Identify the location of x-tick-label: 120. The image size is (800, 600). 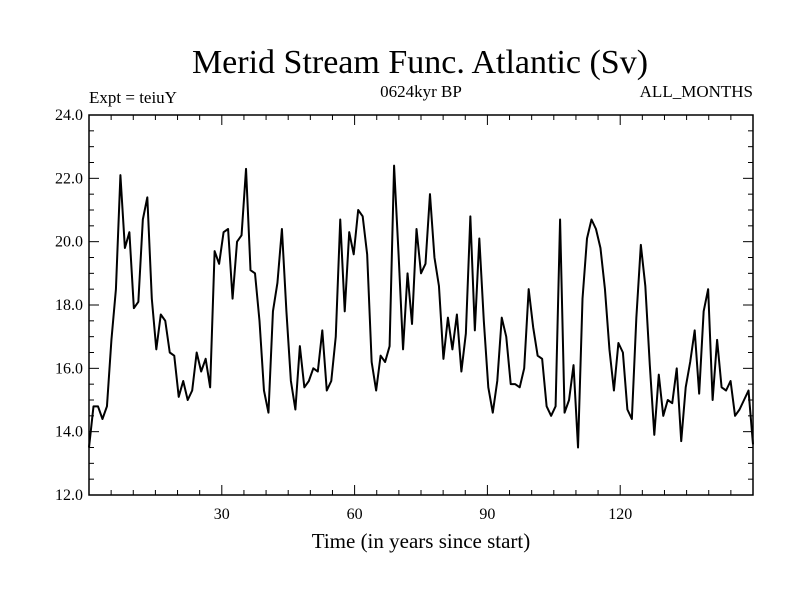
(620, 514).